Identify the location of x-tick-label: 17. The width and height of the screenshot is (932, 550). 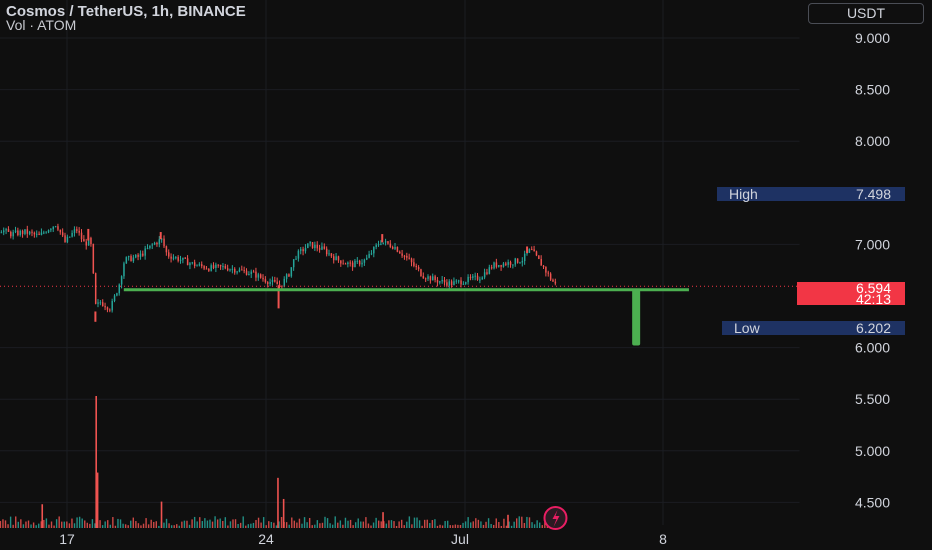
(67, 539).